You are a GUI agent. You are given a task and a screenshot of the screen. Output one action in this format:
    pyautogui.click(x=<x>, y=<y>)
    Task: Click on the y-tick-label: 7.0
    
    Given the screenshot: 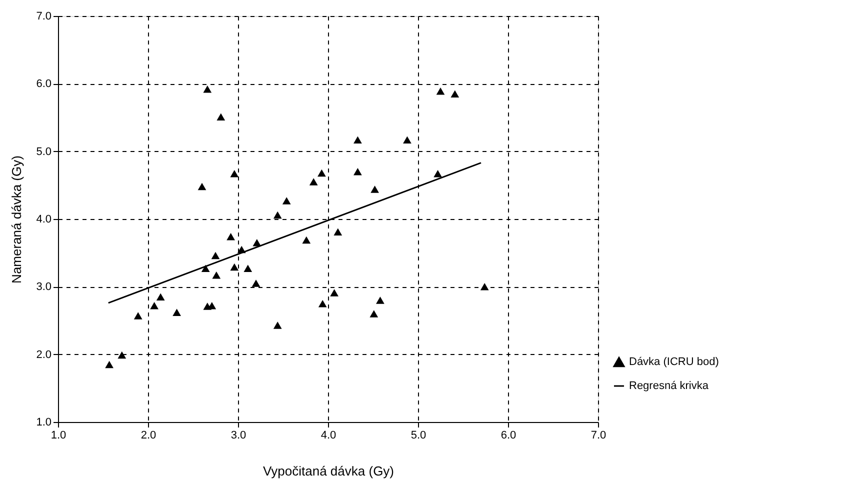 What is the action you would take?
    pyautogui.click(x=44, y=16)
    